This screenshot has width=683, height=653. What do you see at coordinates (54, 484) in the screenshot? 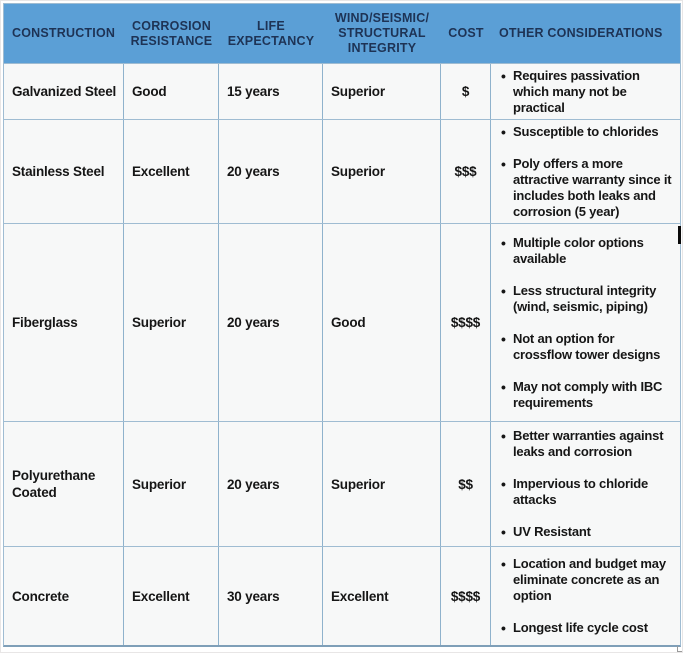
I see `cell-text: Polyurethane Coated` at bounding box center [54, 484].